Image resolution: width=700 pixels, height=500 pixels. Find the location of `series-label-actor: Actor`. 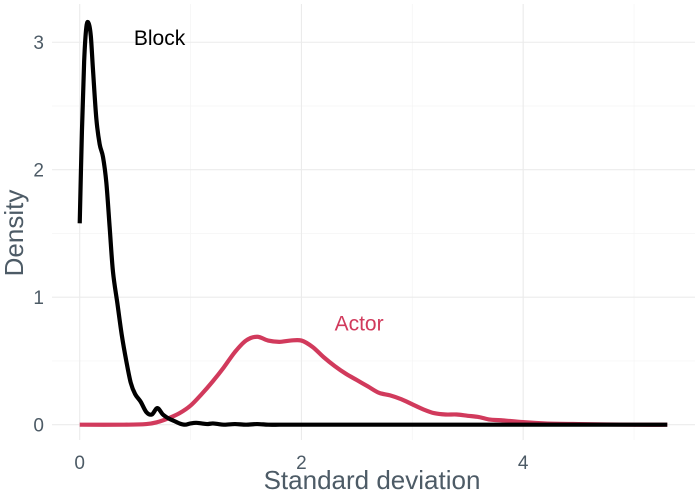

series-label-actor: Actor is located at coordinates (359, 323).